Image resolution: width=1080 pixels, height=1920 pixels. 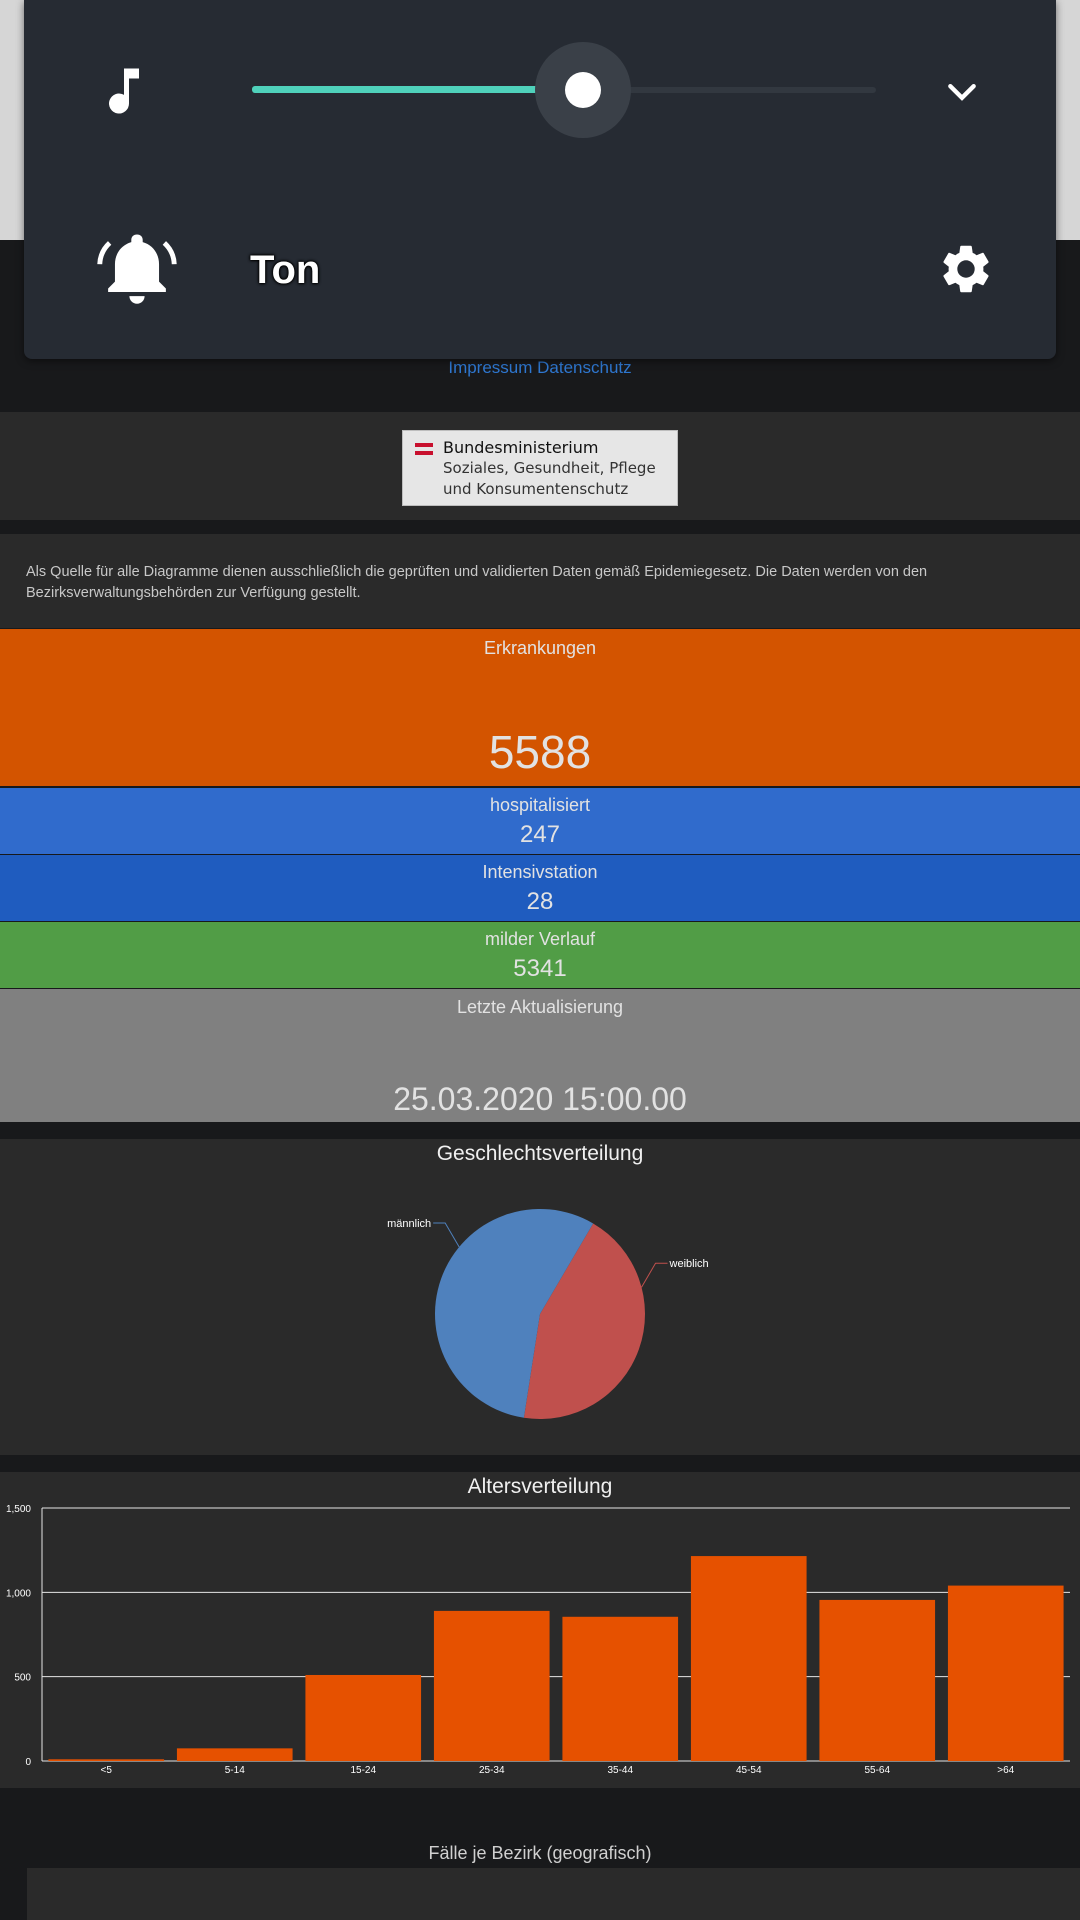 I want to click on stat-label: Erkrankungen, so click(x=540, y=648).